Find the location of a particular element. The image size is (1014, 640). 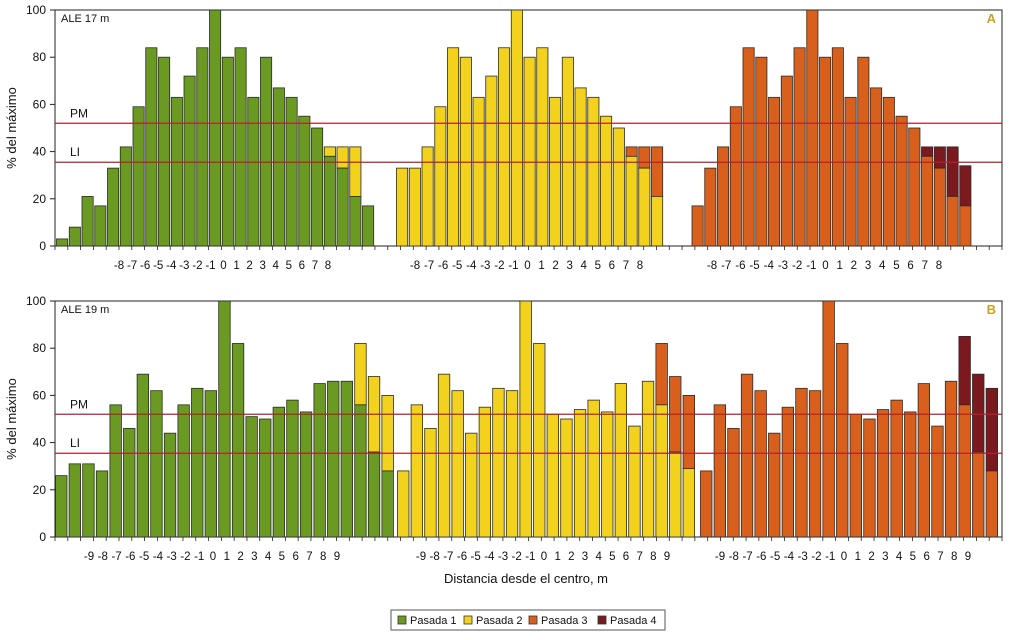

panel-ale-label: ALE 19 m is located at coordinates (85, 310).